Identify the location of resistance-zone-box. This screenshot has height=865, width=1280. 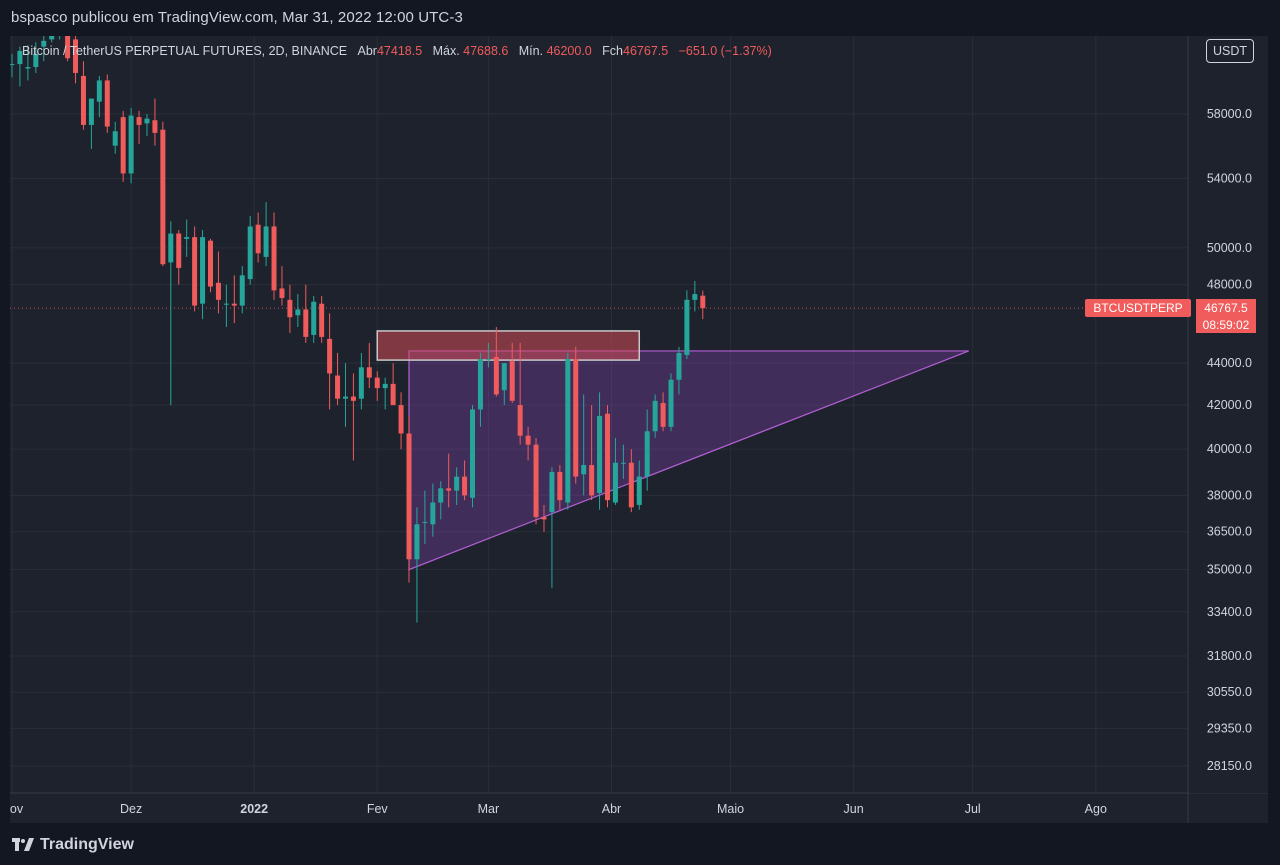
(508, 345).